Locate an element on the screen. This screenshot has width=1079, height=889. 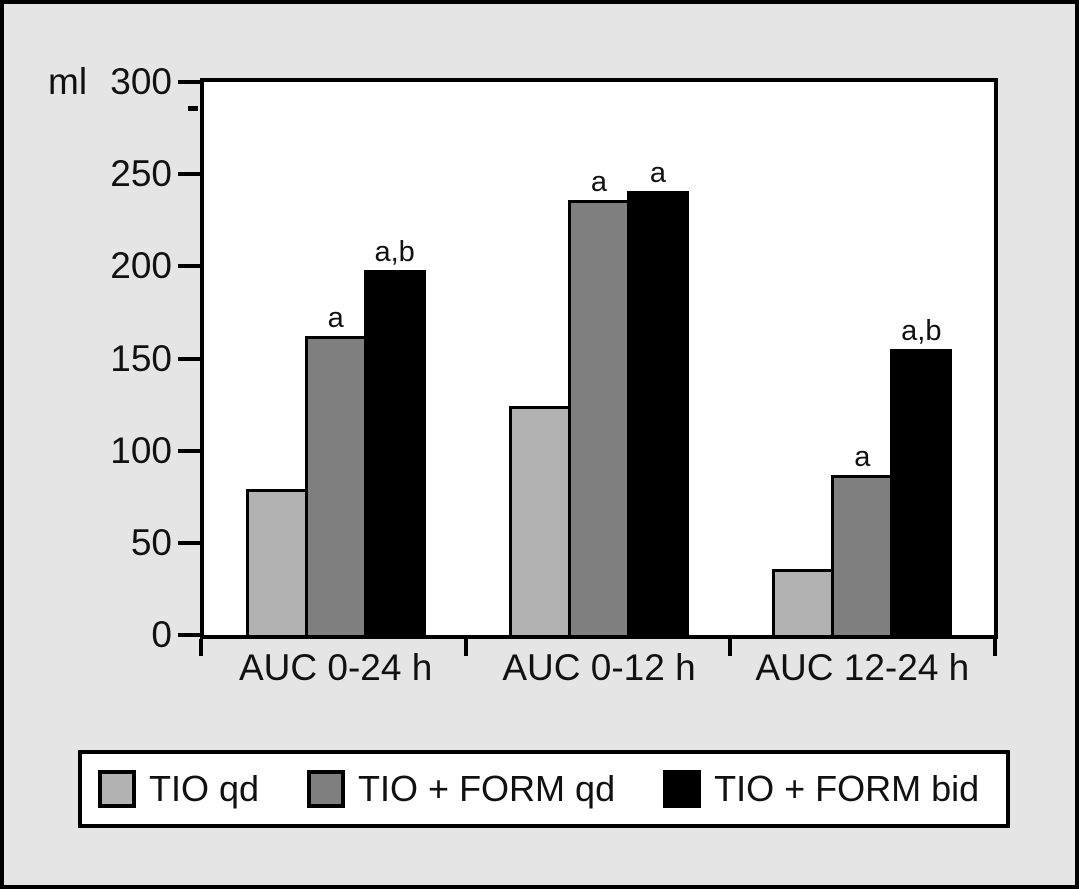
legend-label: TIO + FORM bid is located at coordinates (847, 788).